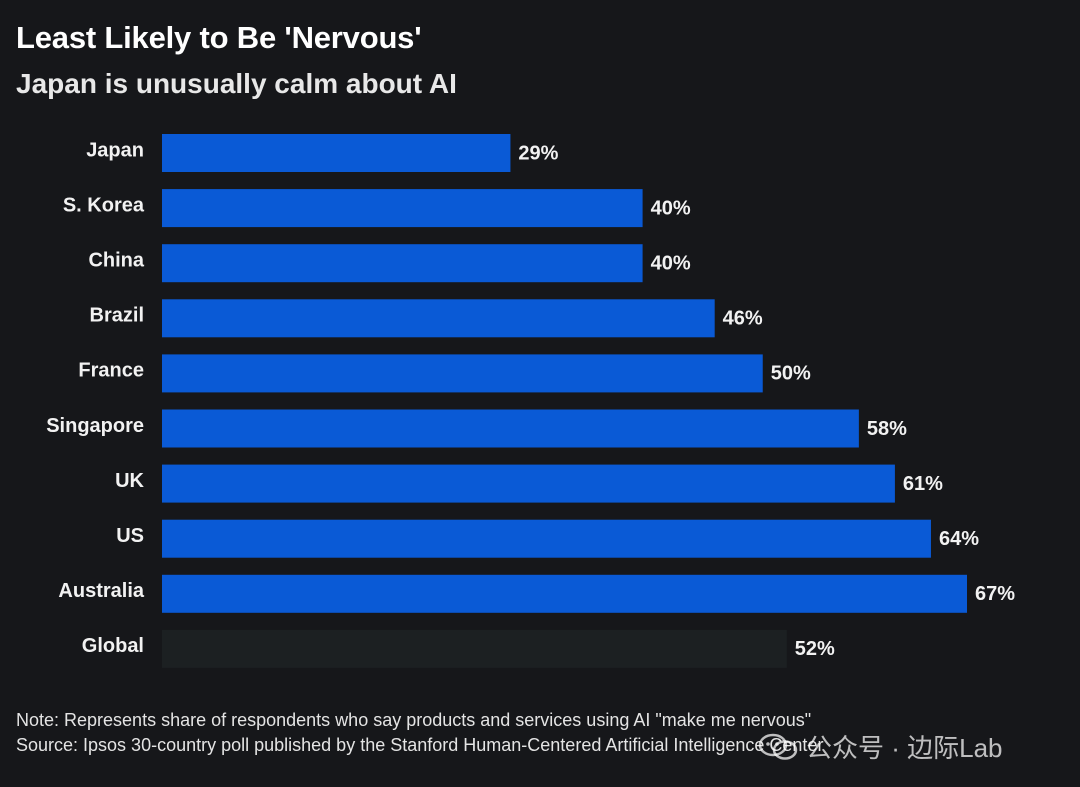 Image resolution: width=1080 pixels, height=787 pixels. What do you see at coordinates (402, 263) in the screenshot?
I see `bar-china` at bounding box center [402, 263].